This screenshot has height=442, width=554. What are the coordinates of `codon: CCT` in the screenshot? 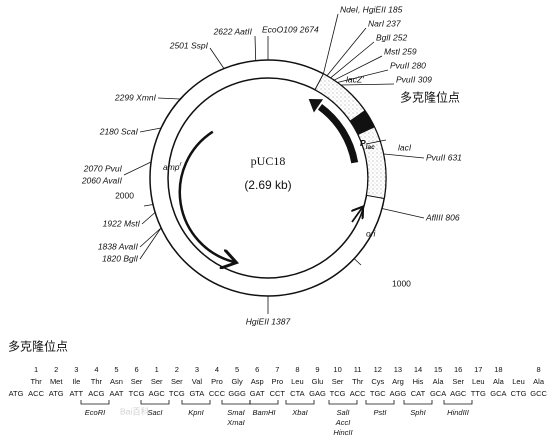 It's located at (278, 393).